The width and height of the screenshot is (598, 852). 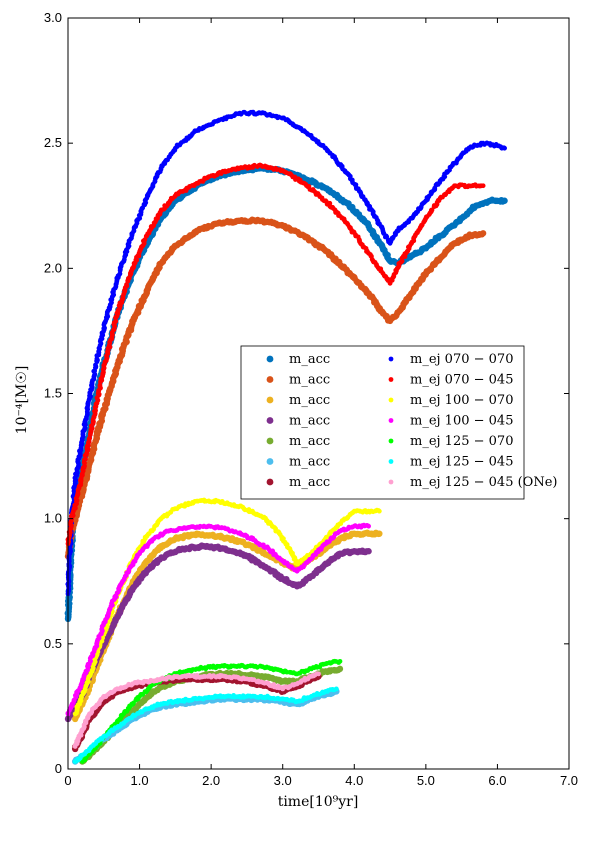 What do you see at coordinates (497, 780) in the screenshot?
I see `x-tick-label: 6.0` at bounding box center [497, 780].